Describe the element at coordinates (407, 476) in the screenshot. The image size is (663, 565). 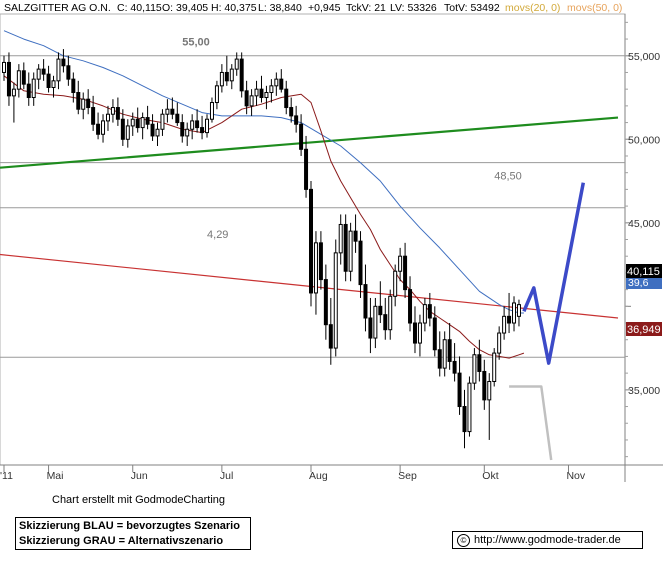
I see `x-tick-label-5: Sep` at that location.